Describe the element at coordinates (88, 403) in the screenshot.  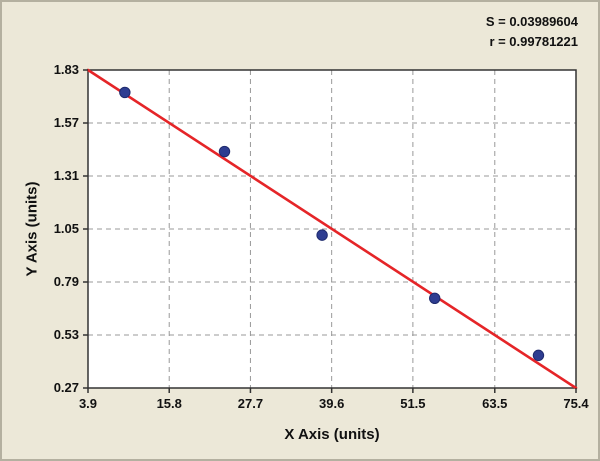
I see `x-tick-label: 3.9` at that location.